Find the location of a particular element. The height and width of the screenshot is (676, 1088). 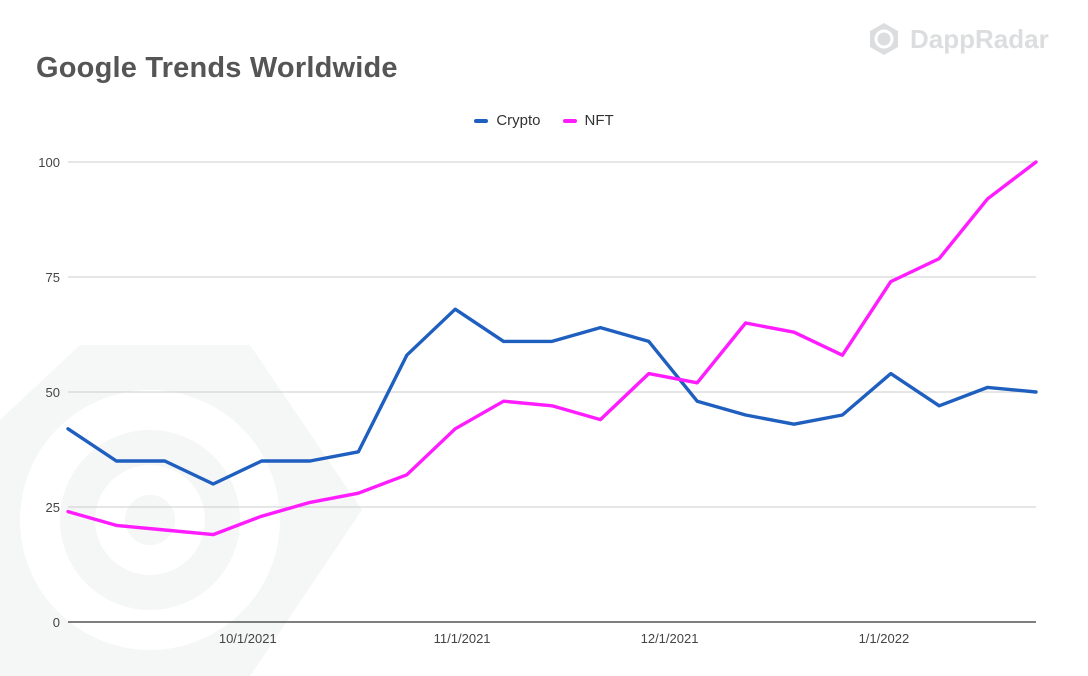

legend-item-nft: NFT is located at coordinates (588, 120).